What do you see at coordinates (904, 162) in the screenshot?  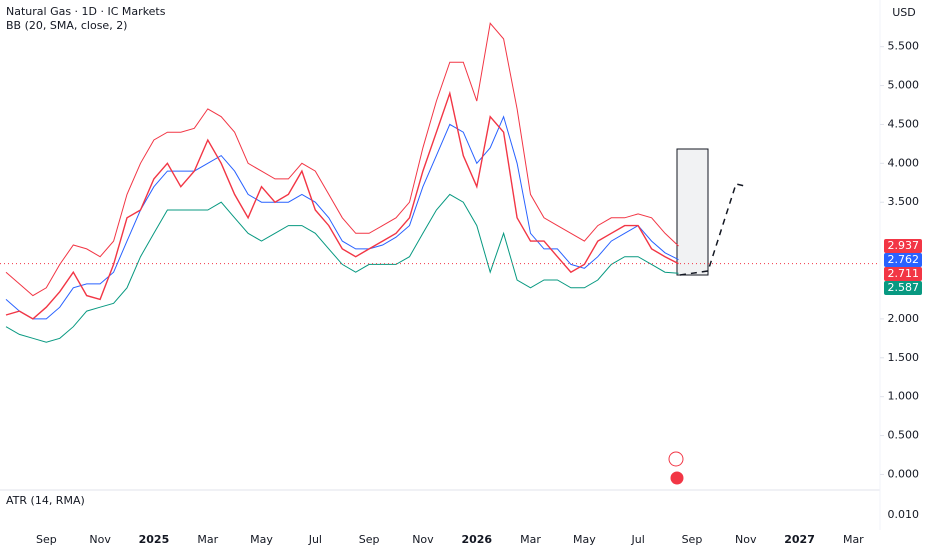 I see `y-tick-label: 4.000` at bounding box center [904, 162].